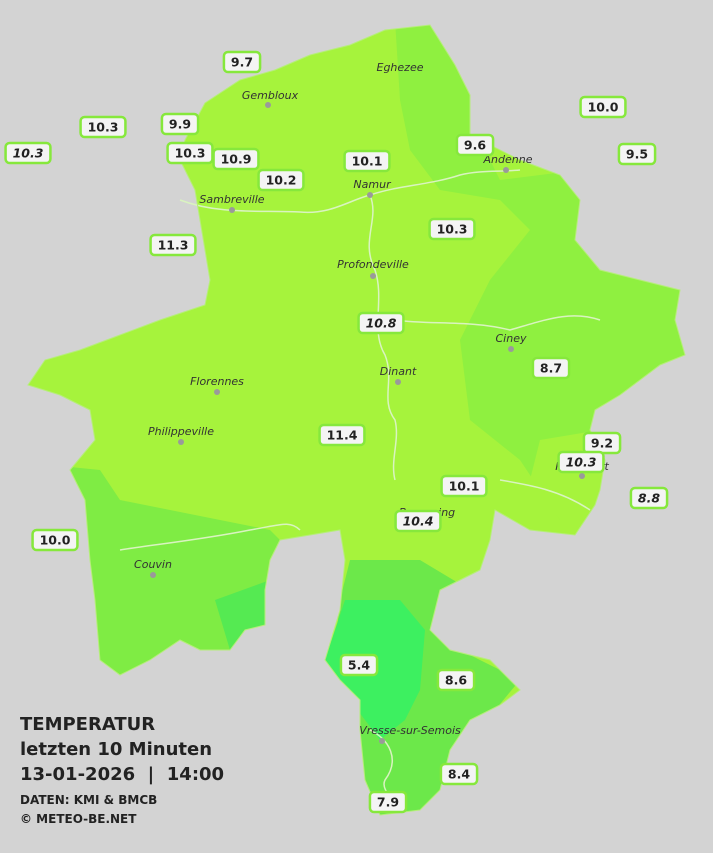 The image size is (713, 853). I want to click on station: 10.2, so click(281, 180).